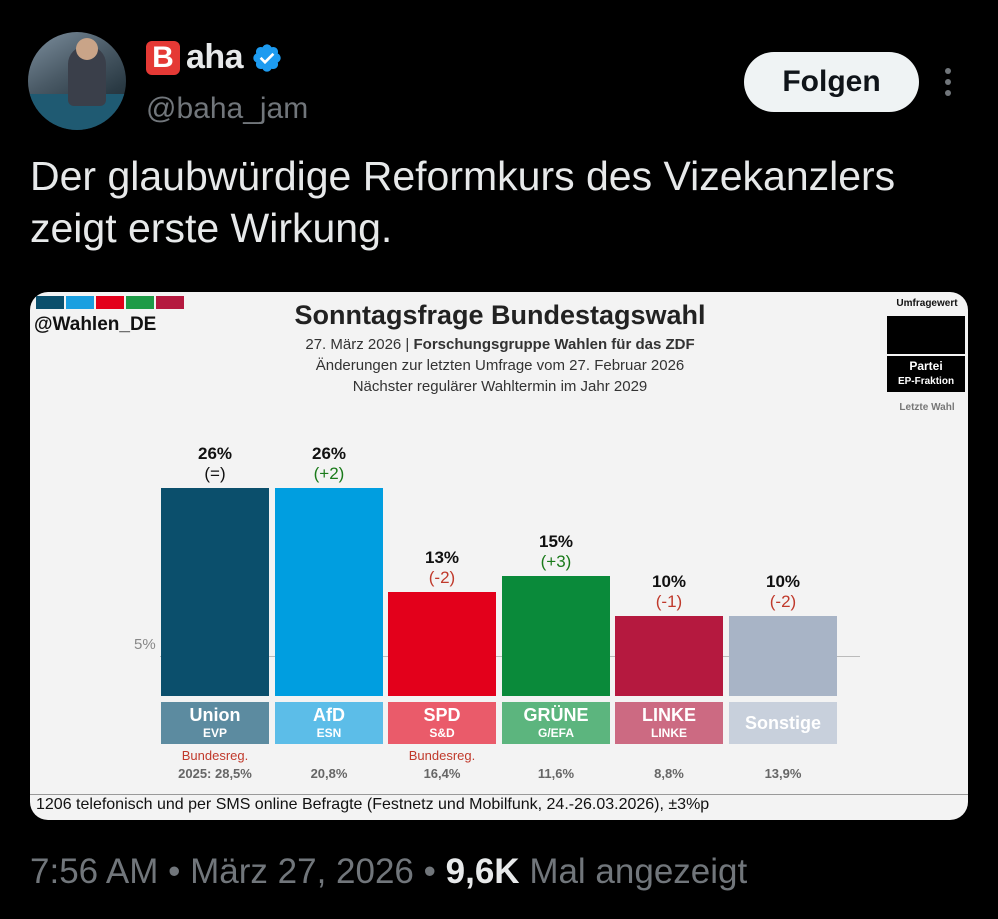  I want to click on party-name: SPD, so click(442, 715).